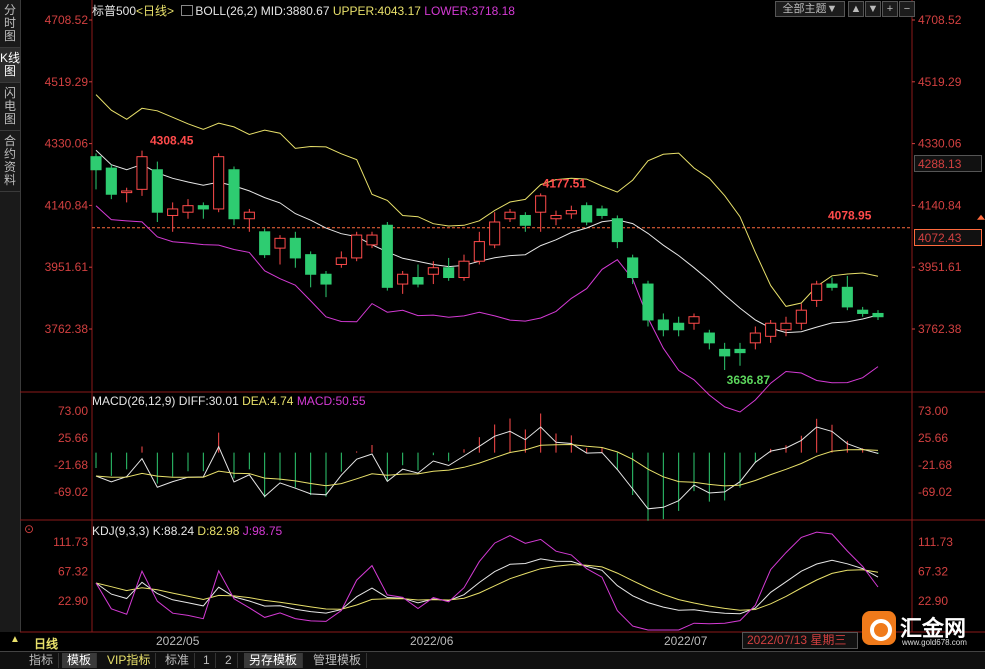 The image size is (985, 669). I want to click on settings-icon: ⊙, so click(29, 529).